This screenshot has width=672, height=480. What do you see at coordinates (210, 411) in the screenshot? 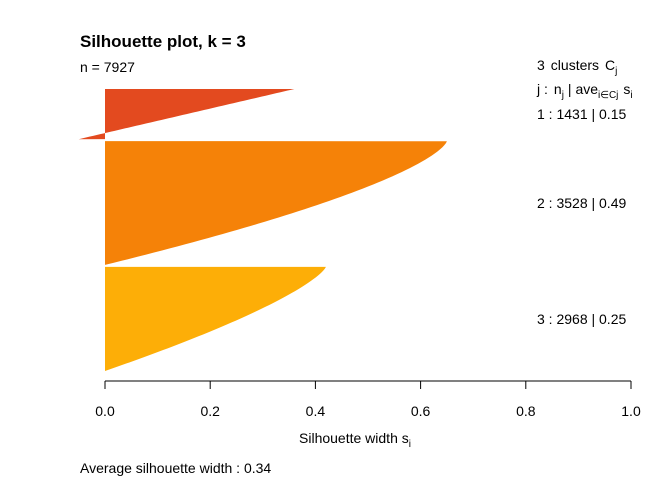
I see `x-tick-label: 0.2` at bounding box center [210, 411].